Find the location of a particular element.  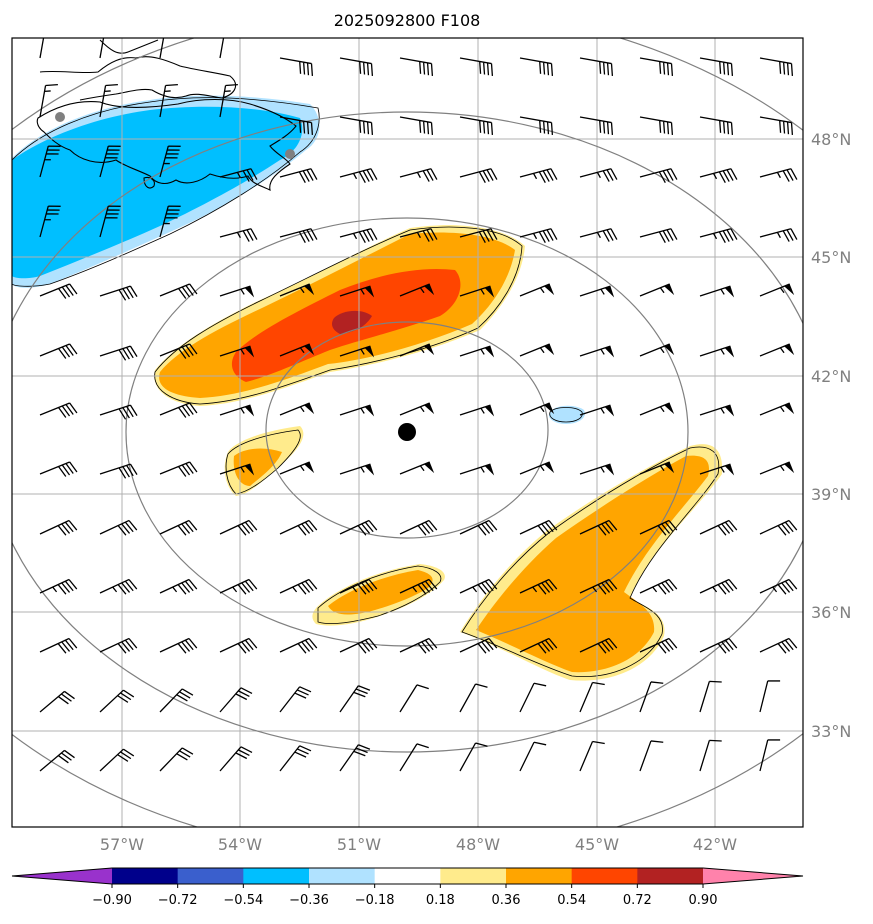

colorbar-extend-low is located at coordinates (62, 876).